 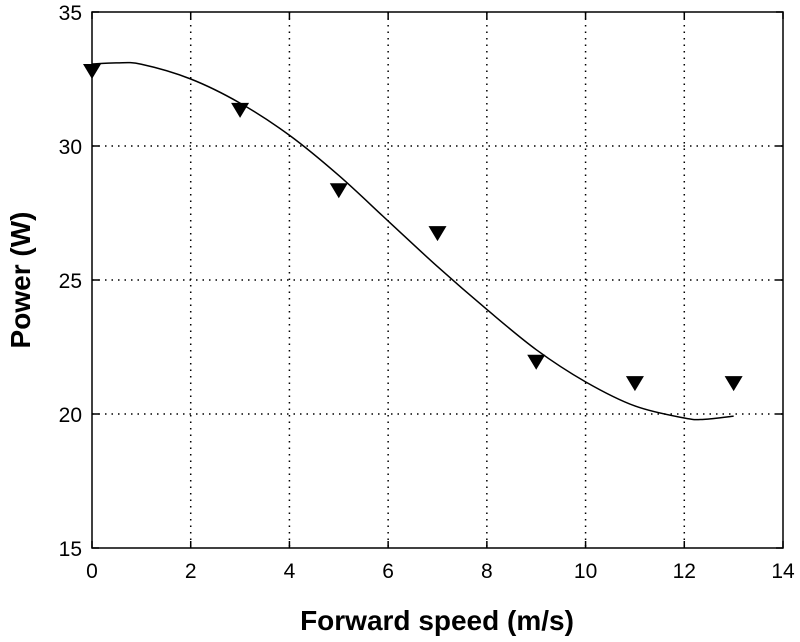 What do you see at coordinates (70, 13) in the screenshot?
I see `y-tick-label: 35` at bounding box center [70, 13].